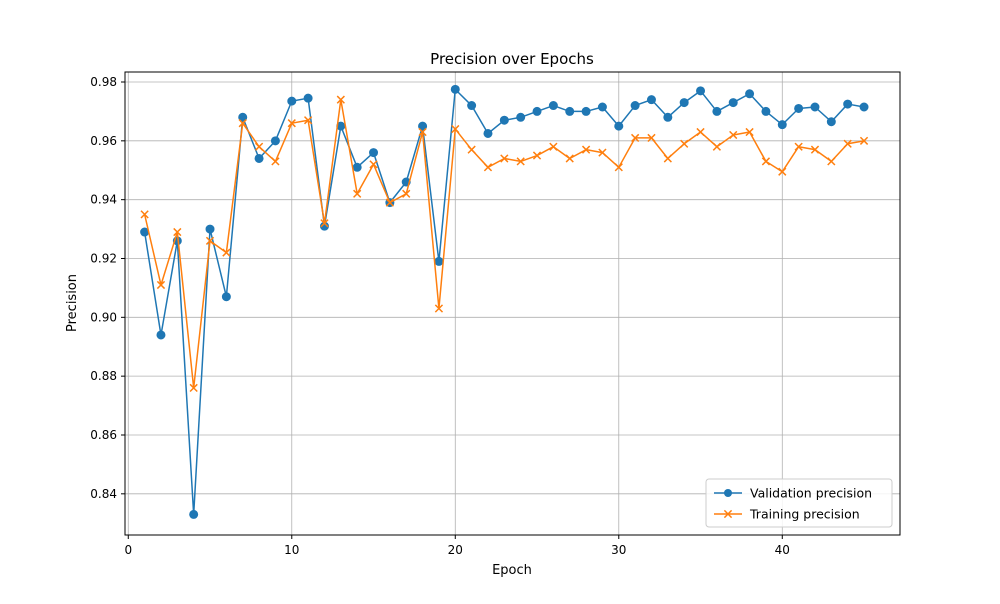 The image size is (1000, 604). What do you see at coordinates (128, 550) in the screenshot?
I see `x-tick-label: 0` at bounding box center [128, 550].